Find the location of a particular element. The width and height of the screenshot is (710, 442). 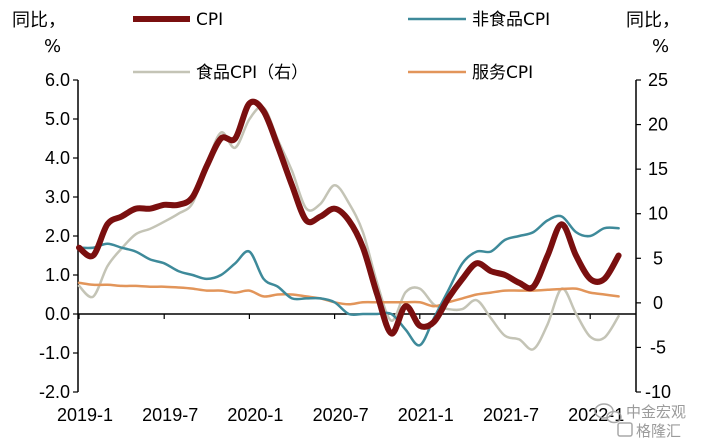

legend-label-food-cpi: 食品CPI（右） is located at coordinates (252, 73).